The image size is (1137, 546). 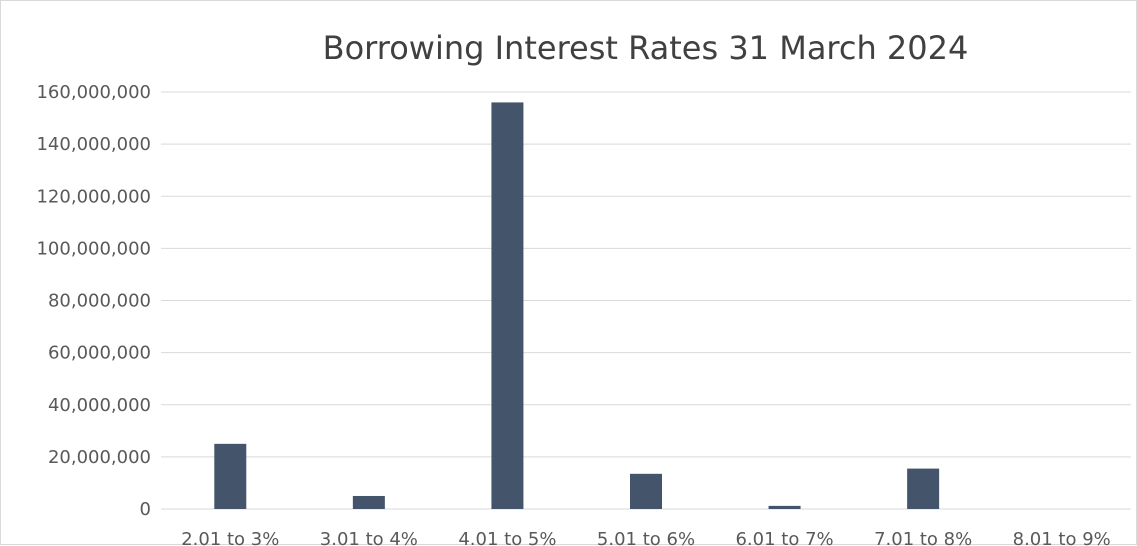 What do you see at coordinates (99, 353) in the screenshot?
I see `y-tick-label: 60,000,000` at bounding box center [99, 353].